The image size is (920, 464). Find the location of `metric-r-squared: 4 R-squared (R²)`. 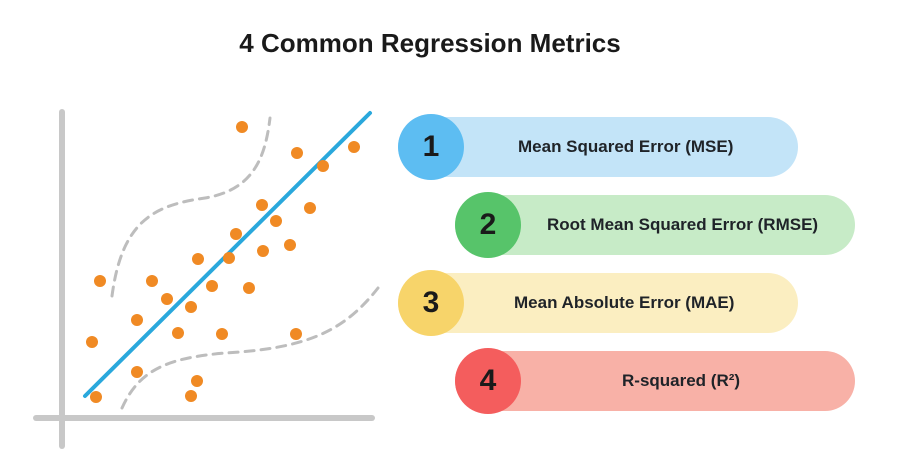

metric-r-squared: 4 R-squared (R²) is located at coordinates (655, 381).